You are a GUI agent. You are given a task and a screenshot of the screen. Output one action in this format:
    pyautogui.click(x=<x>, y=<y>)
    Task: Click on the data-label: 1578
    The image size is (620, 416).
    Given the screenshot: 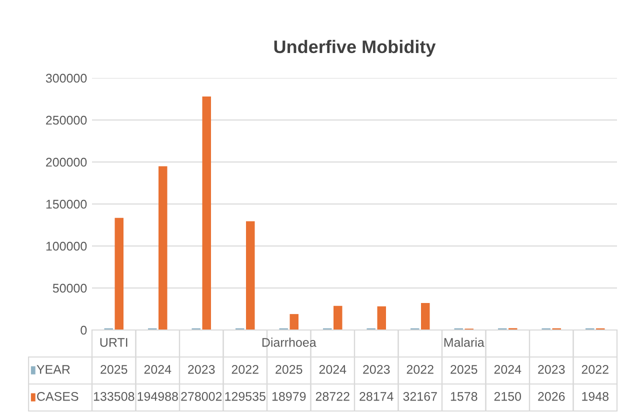 What is the action you would take?
    pyautogui.click(x=464, y=396)
    